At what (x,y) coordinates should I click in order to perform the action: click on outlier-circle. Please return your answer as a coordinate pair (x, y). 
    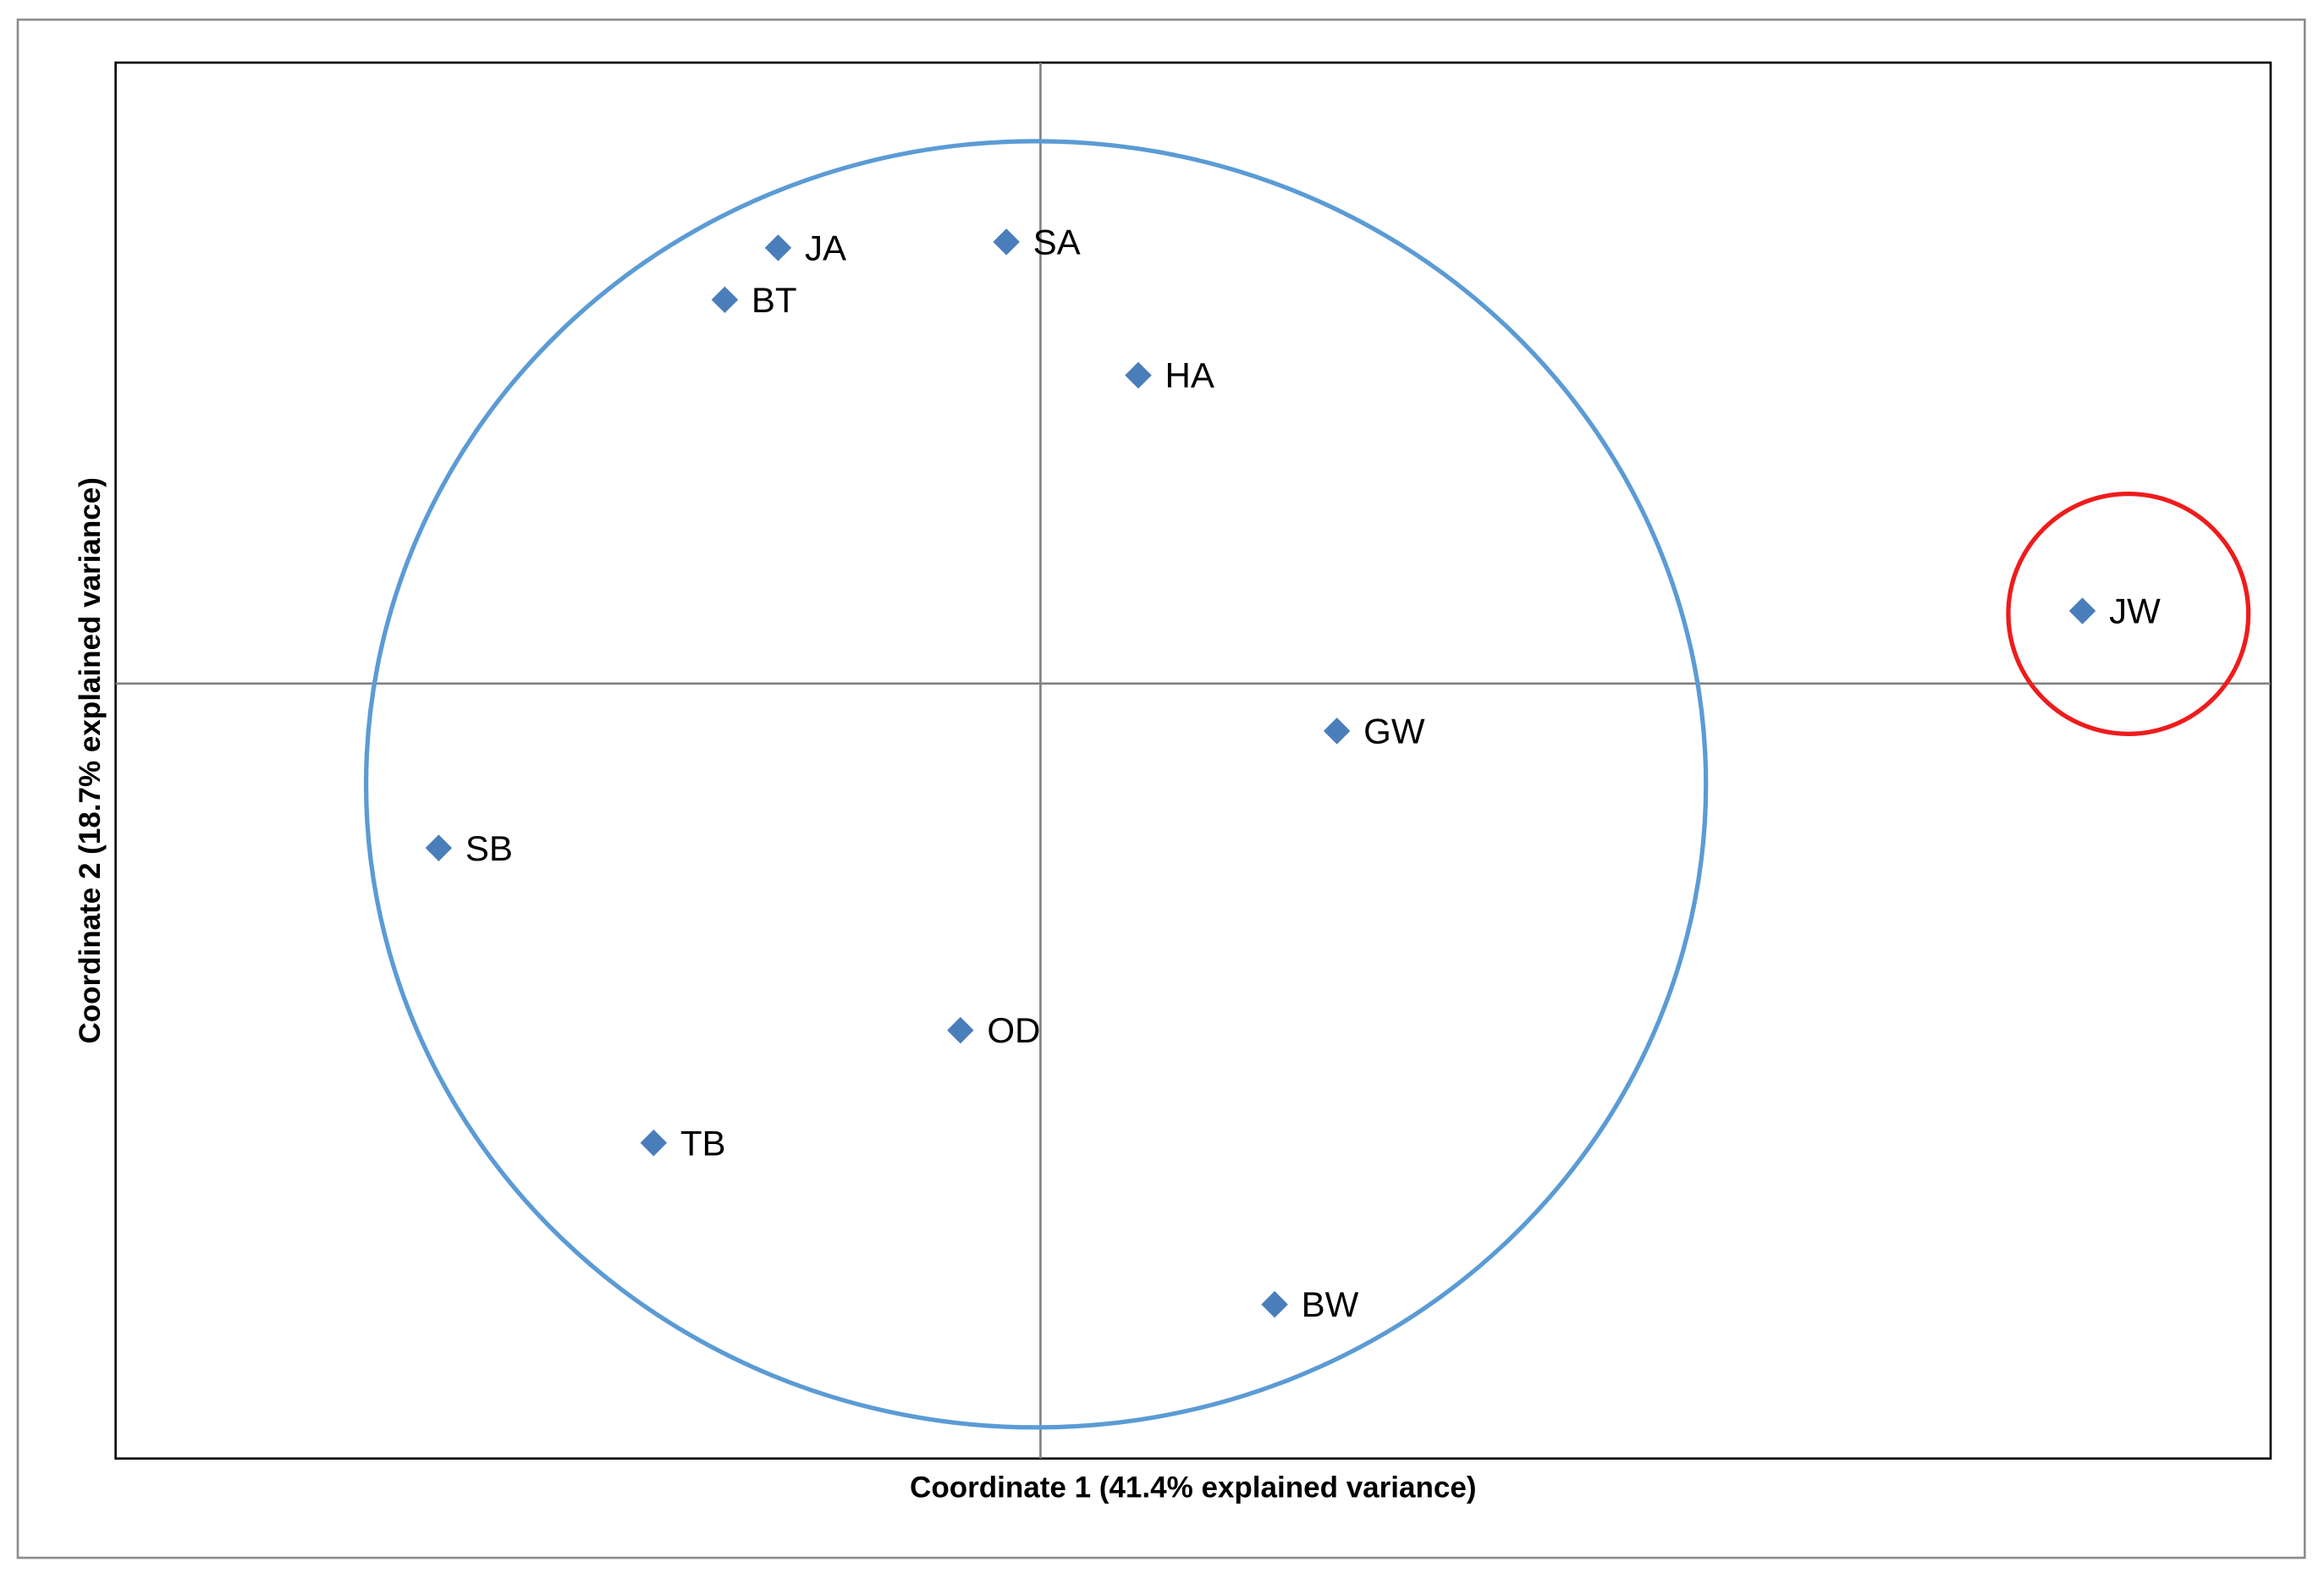
    Looking at the image, I should click on (2128, 613).